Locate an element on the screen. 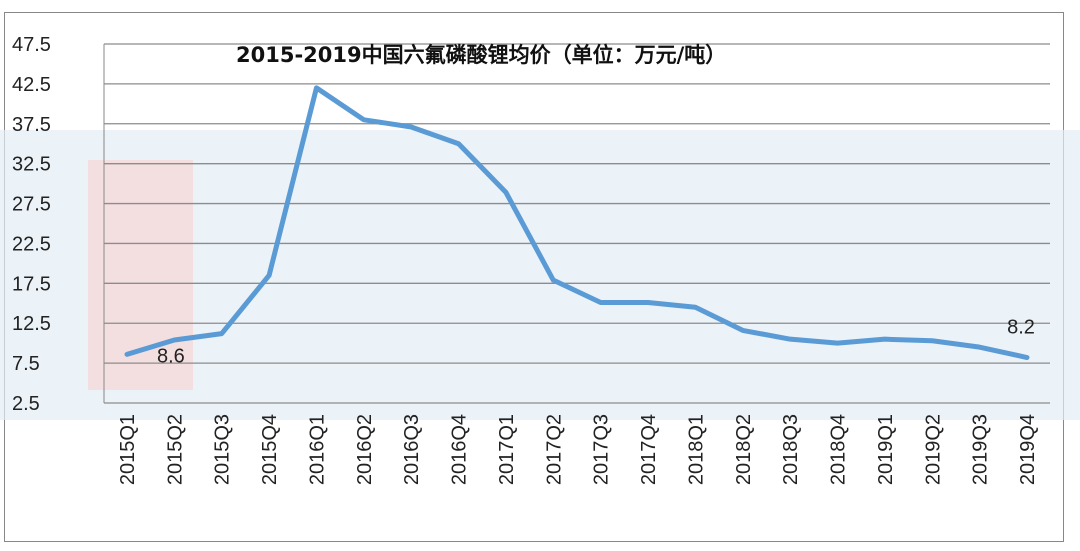  y-tick-label: 12.5 is located at coordinates (31, 324).